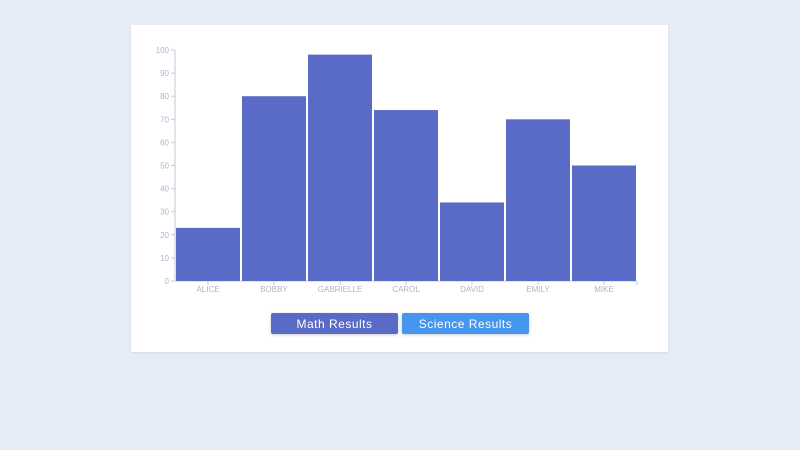 Image resolution: width=800 pixels, height=450 pixels. Describe the element at coordinates (208, 254) in the screenshot. I see `bar-alice` at that location.